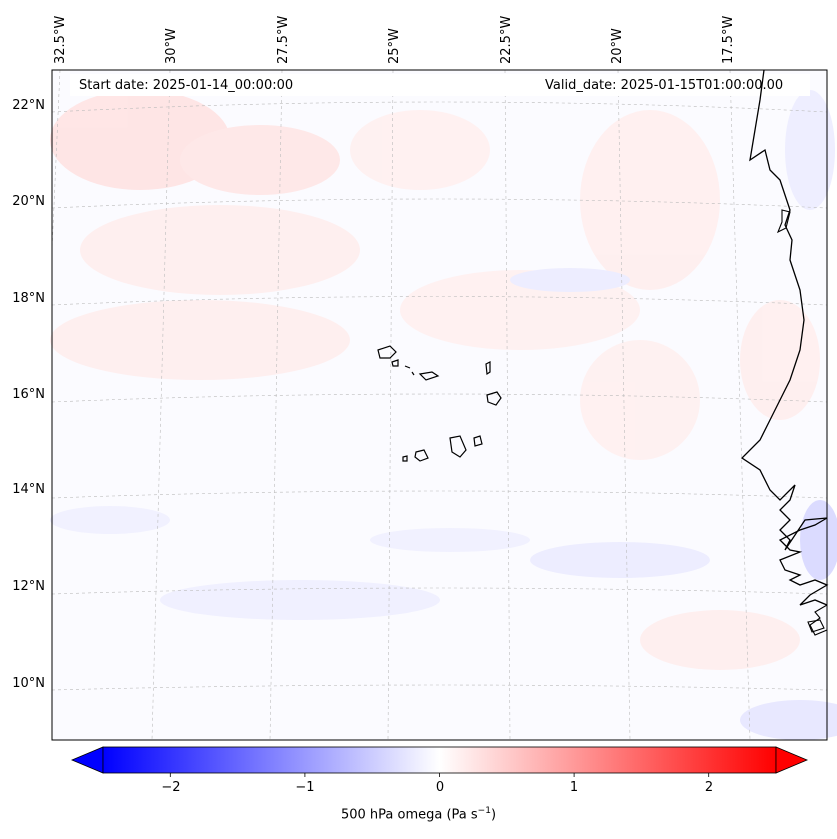  What do you see at coordinates (728, 39) in the screenshot?
I see `lon-label: 17.5°W` at bounding box center [728, 39].